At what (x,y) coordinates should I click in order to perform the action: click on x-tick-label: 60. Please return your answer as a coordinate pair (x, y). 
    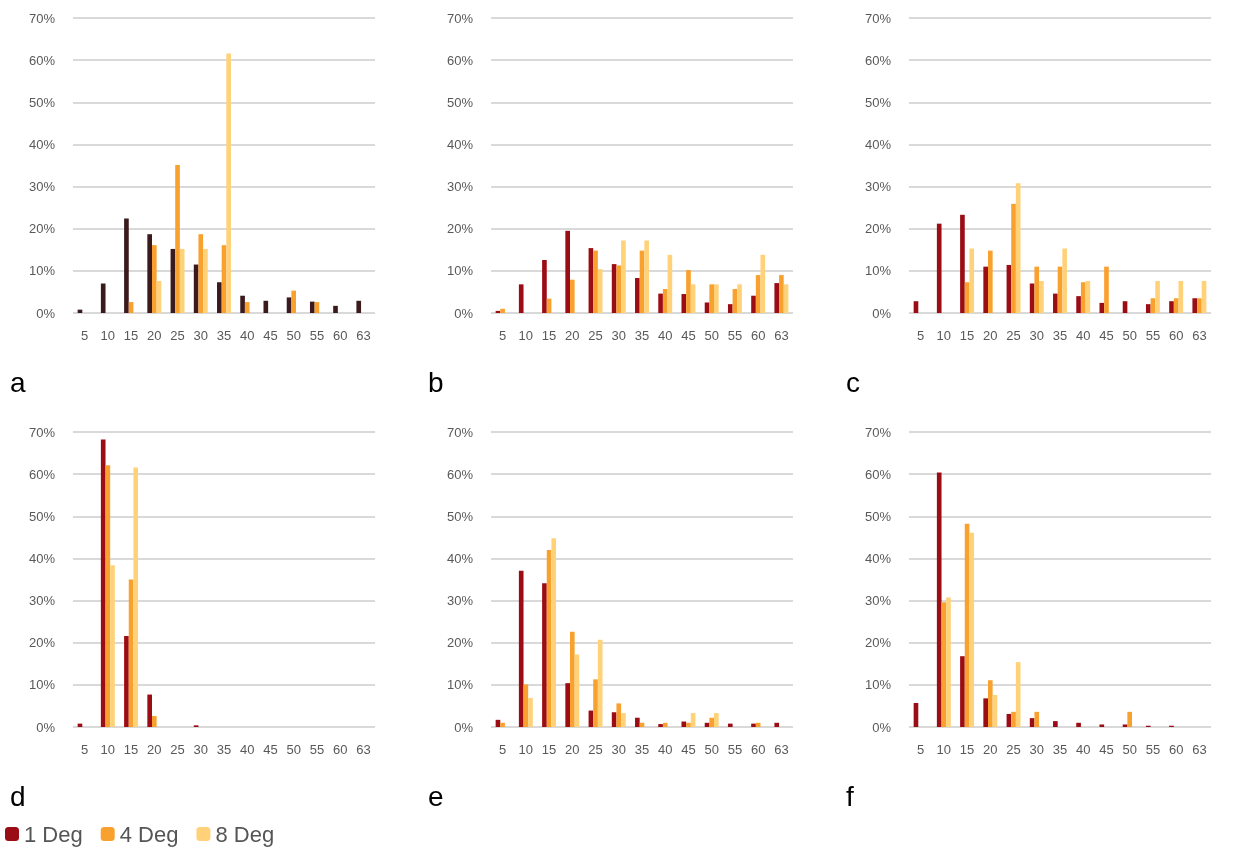
    Looking at the image, I should click on (758, 335).